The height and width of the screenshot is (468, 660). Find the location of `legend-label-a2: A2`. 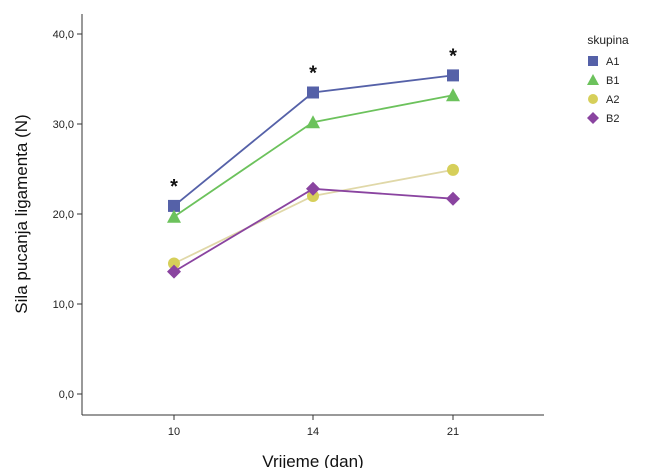

legend-label-a2: A2 is located at coordinates (612, 100).